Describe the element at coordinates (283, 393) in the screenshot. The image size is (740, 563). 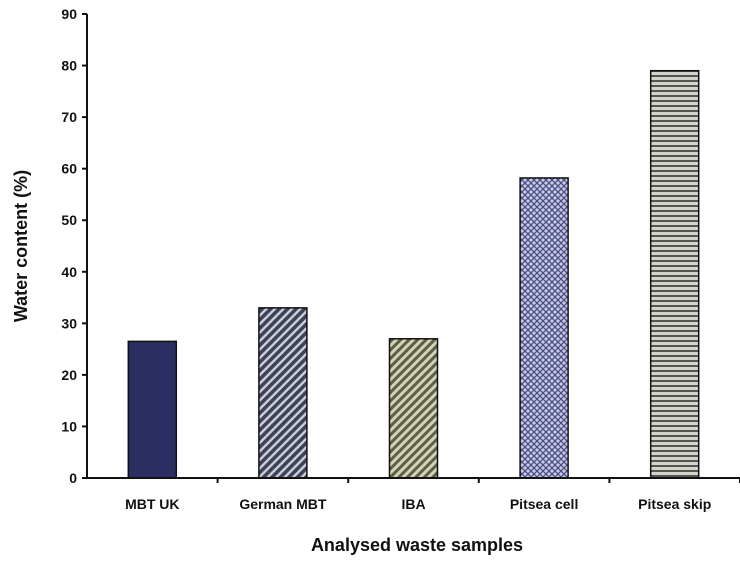
I see `bar-german-mbt` at that location.